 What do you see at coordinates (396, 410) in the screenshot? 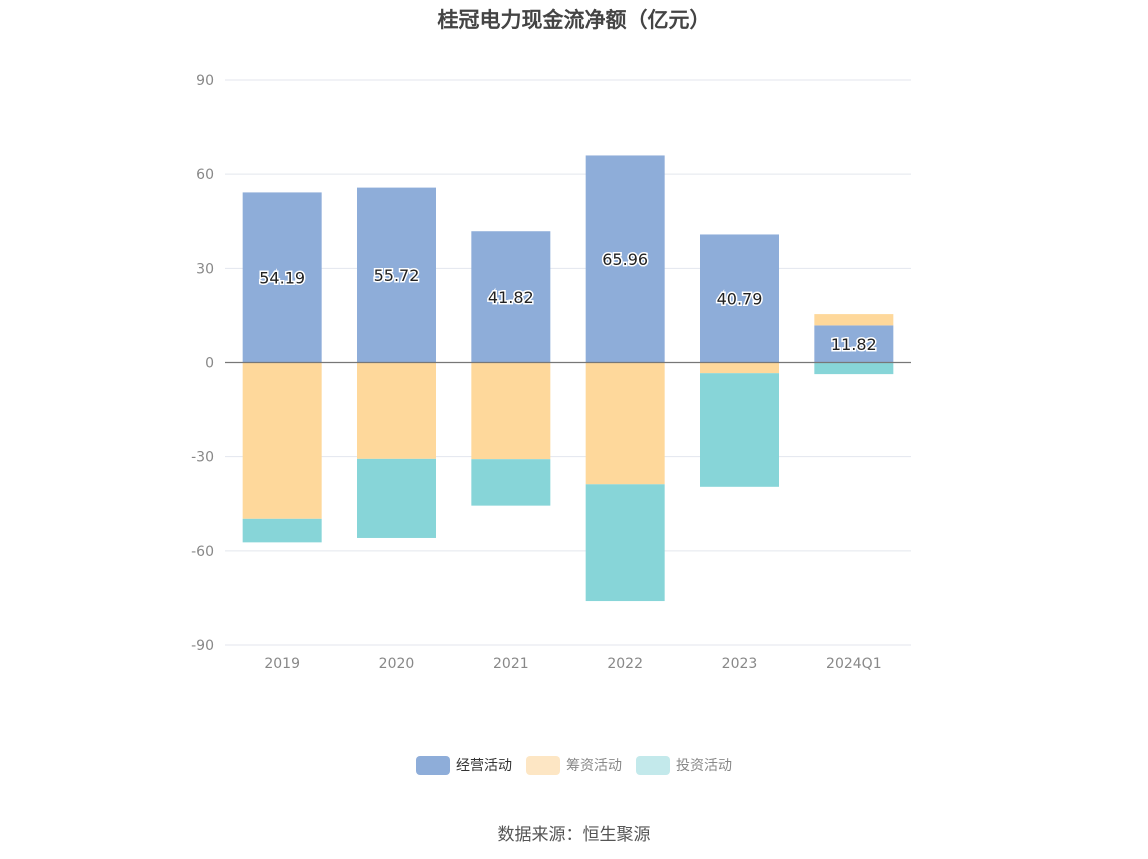
I see `bar-2020-筹资活动` at bounding box center [396, 410].